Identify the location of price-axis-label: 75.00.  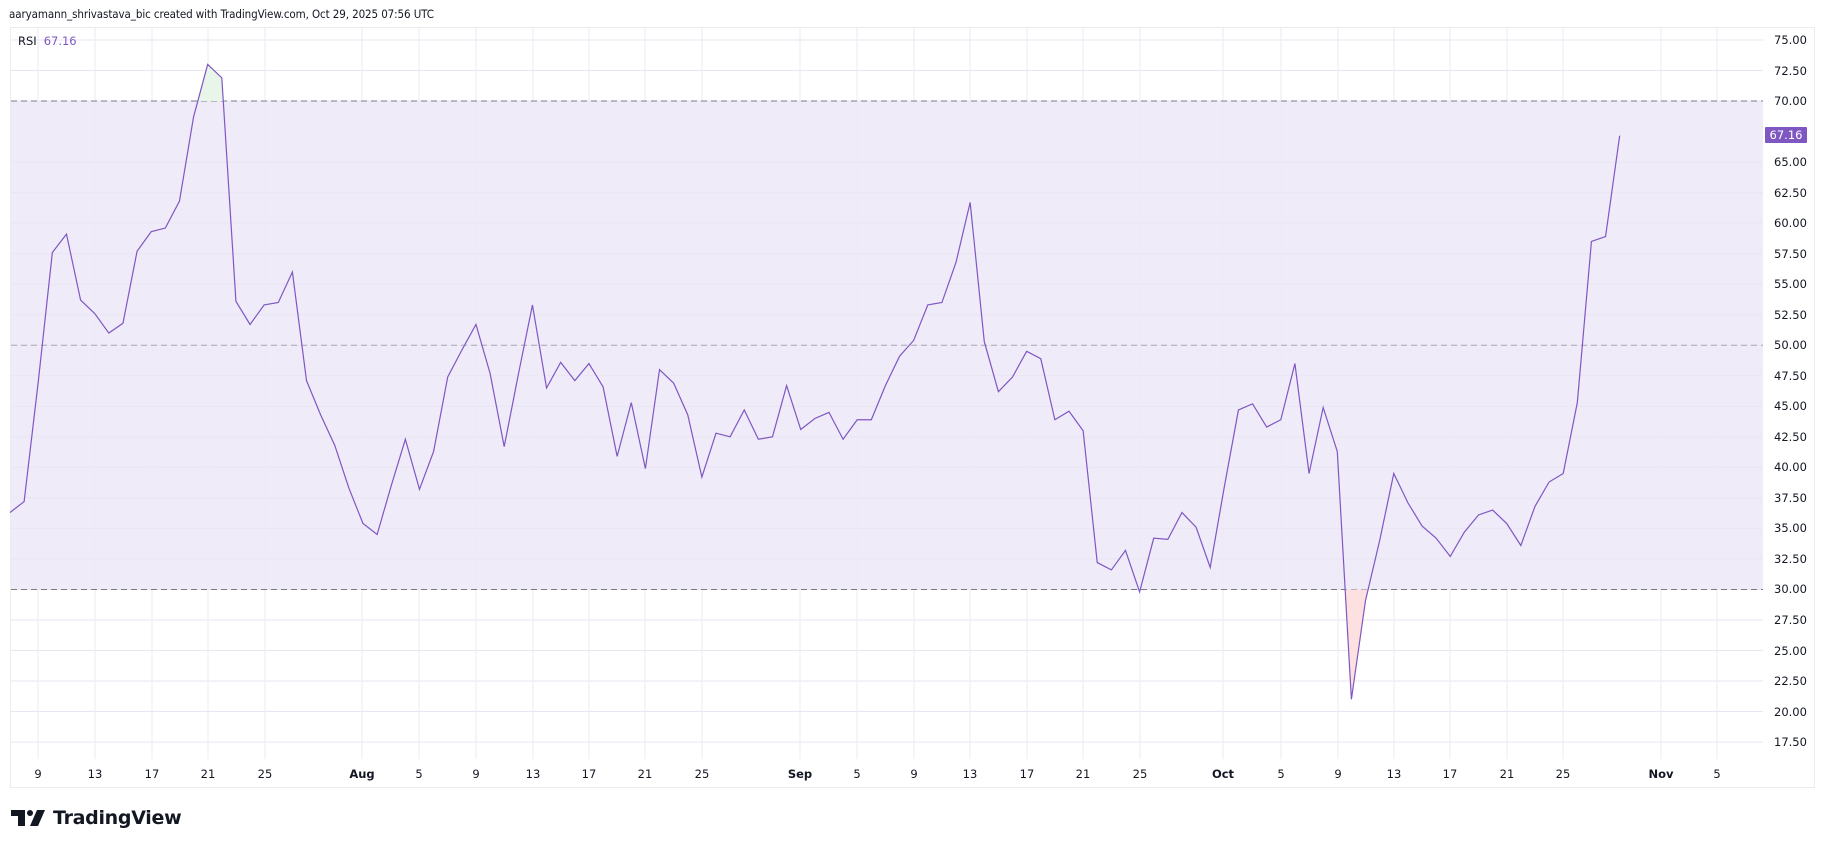
(1790, 40).